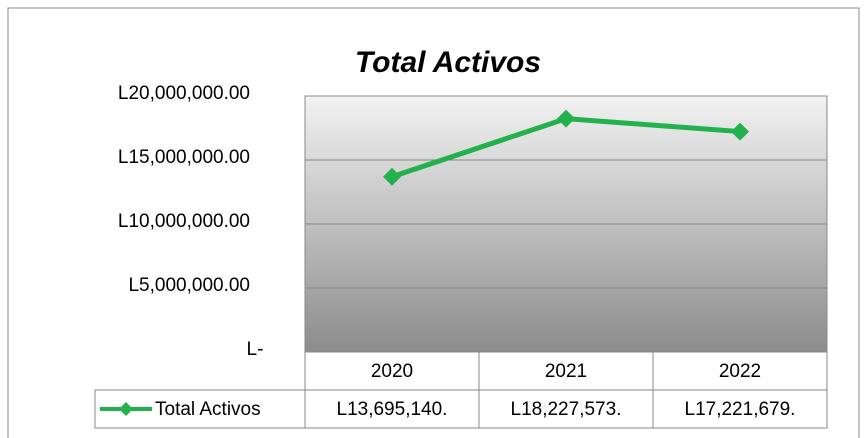 Image resolution: width=868 pixels, height=438 pixels. I want to click on y-tick-label: L-, so click(255, 349).